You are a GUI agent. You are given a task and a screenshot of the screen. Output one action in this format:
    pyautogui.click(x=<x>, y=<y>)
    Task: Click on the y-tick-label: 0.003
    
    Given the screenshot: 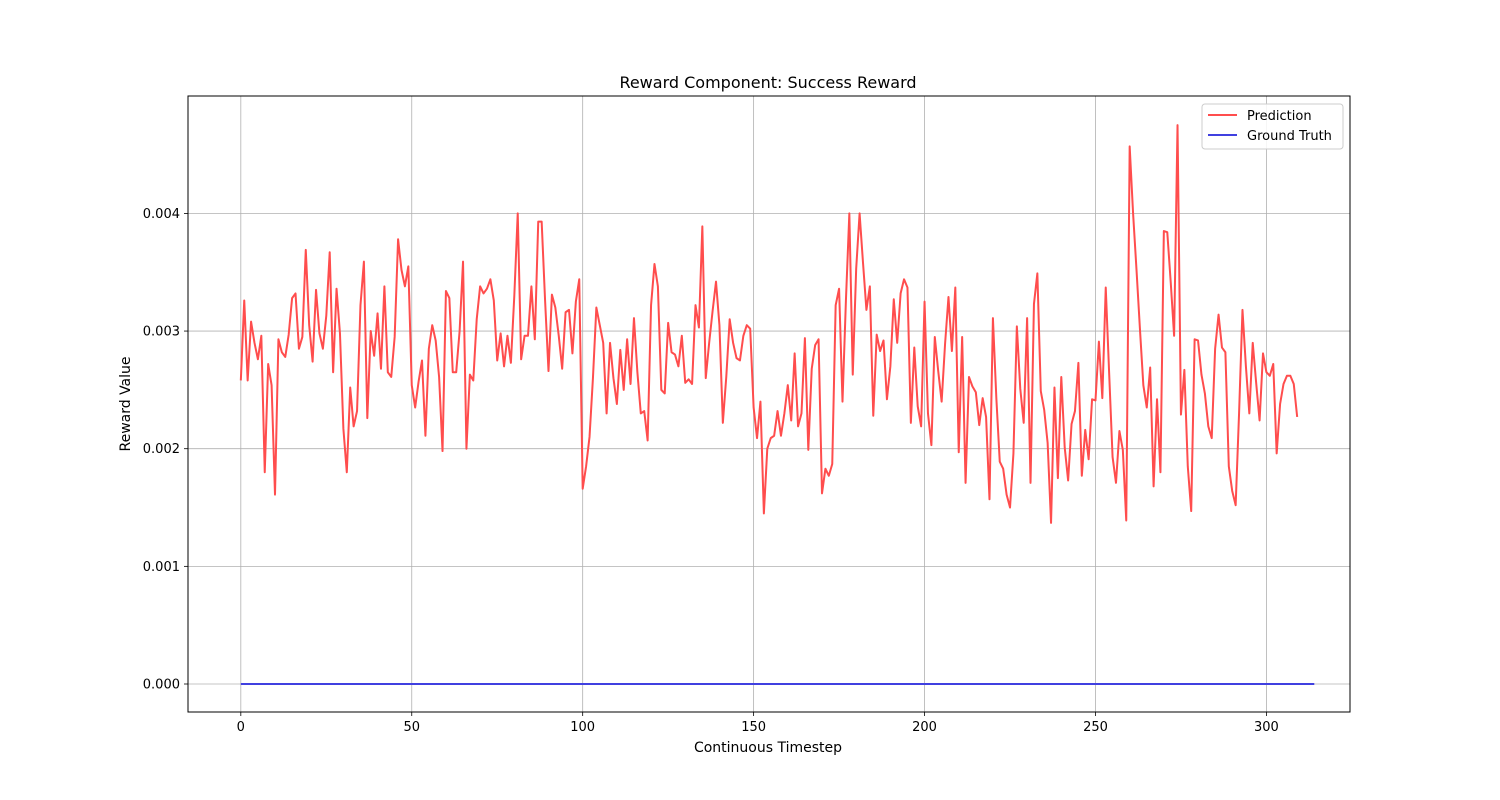 What is the action you would take?
    pyautogui.click(x=161, y=332)
    